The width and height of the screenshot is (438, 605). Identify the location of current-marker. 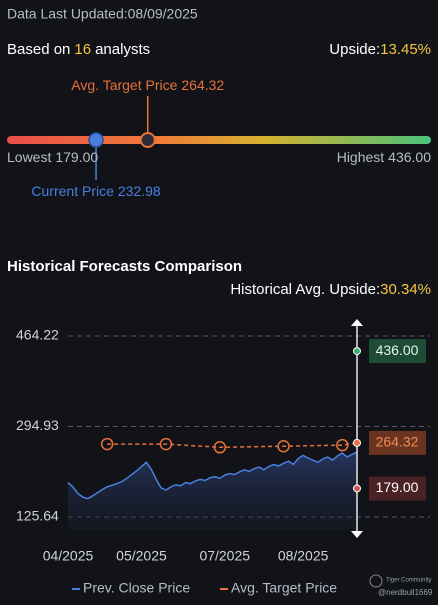
(96, 140).